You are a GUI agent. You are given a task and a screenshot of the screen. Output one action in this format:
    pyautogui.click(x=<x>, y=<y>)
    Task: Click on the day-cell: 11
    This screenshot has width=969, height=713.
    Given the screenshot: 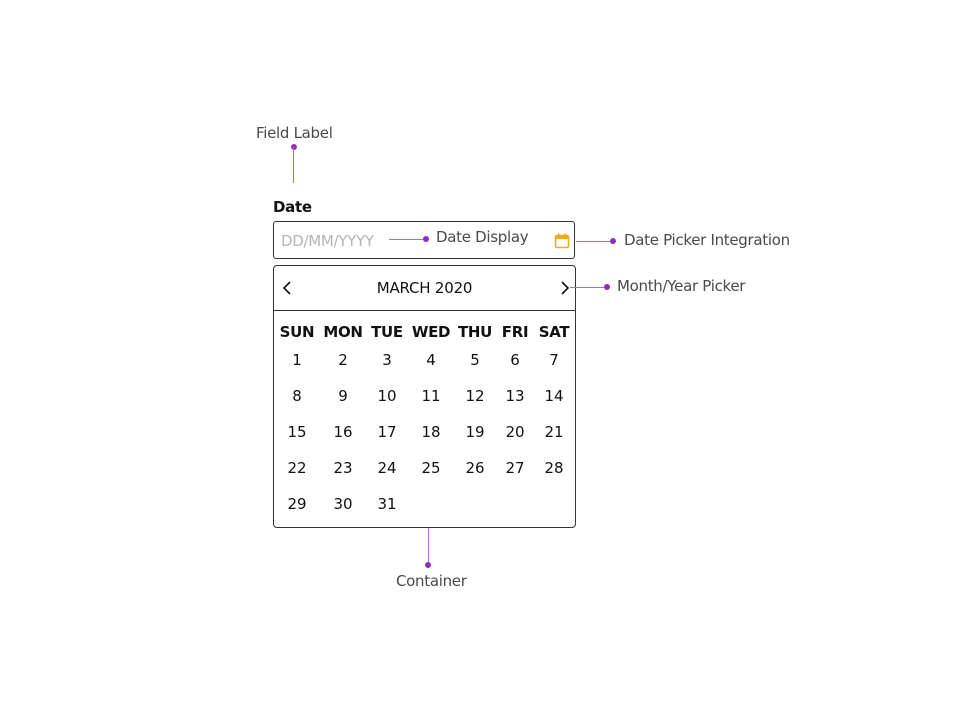 What is the action you would take?
    pyautogui.click(x=431, y=396)
    